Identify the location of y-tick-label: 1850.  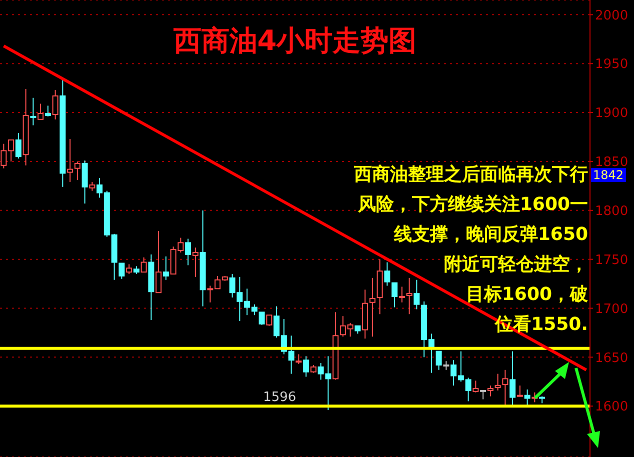
(611, 162).